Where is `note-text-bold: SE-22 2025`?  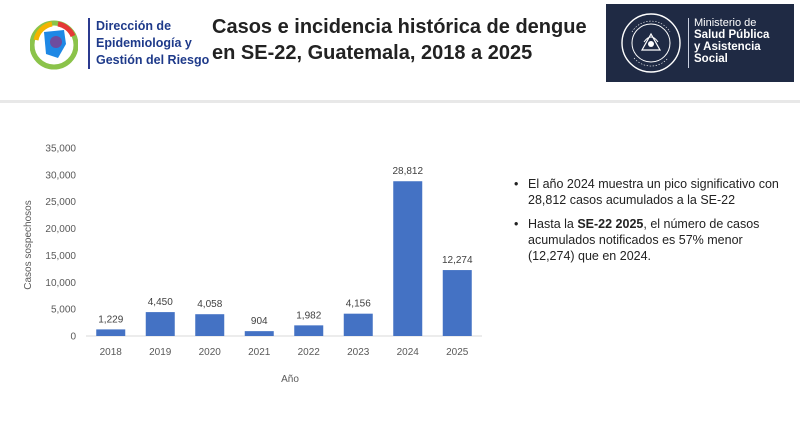
note-text-bold: SE-22 2025 is located at coordinates (610, 224).